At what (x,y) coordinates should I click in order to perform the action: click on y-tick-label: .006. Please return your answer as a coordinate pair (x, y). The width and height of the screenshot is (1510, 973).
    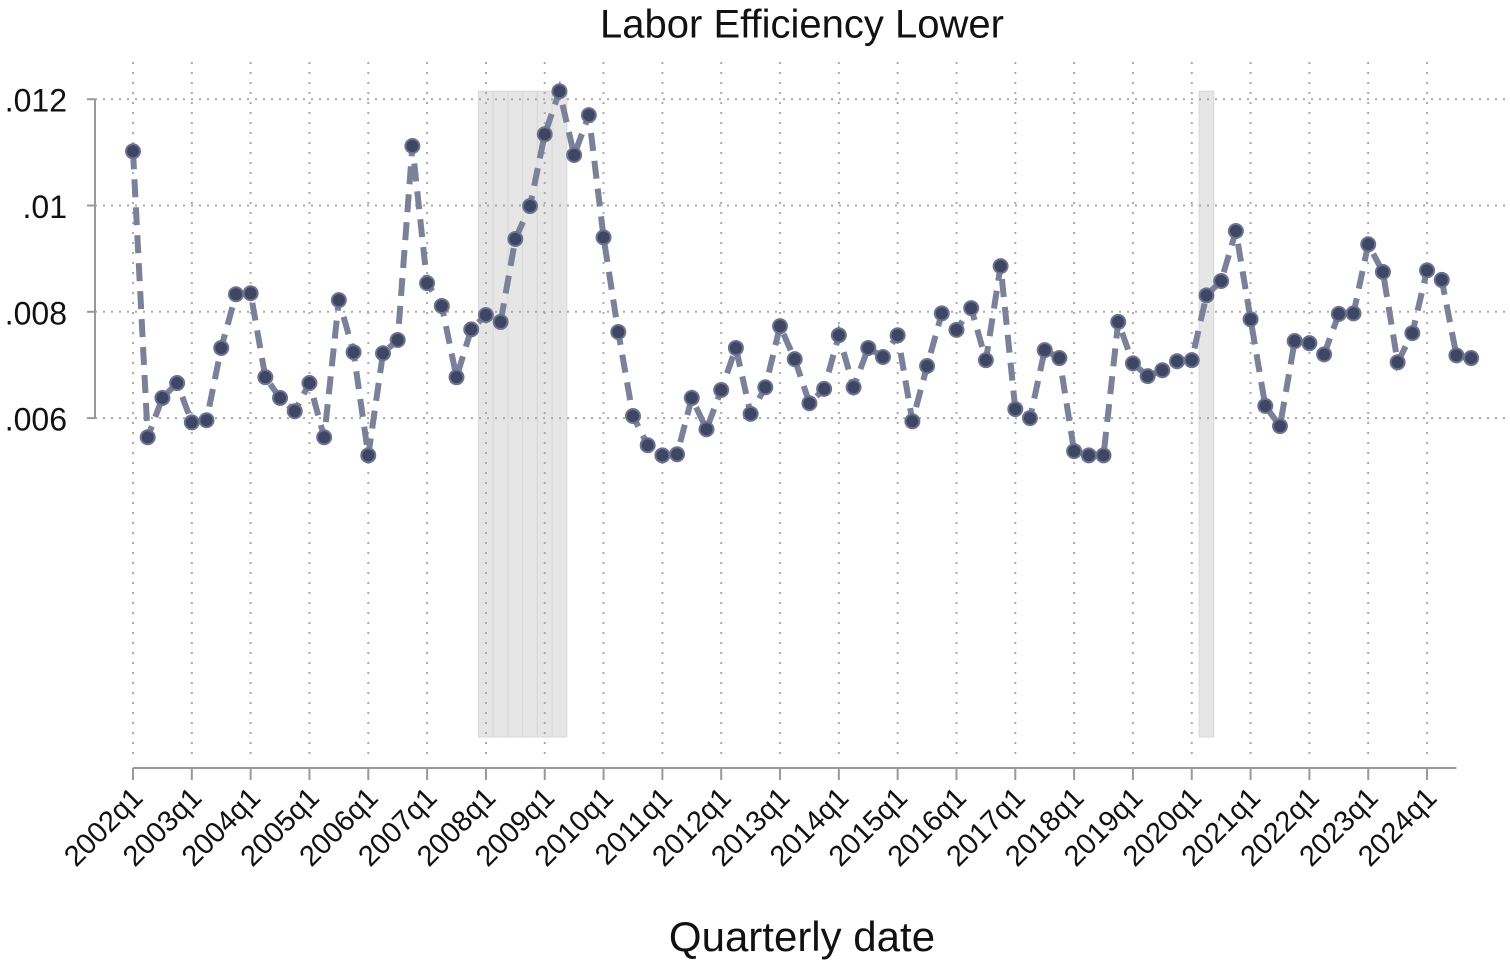
    Looking at the image, I should click on (36, 420).